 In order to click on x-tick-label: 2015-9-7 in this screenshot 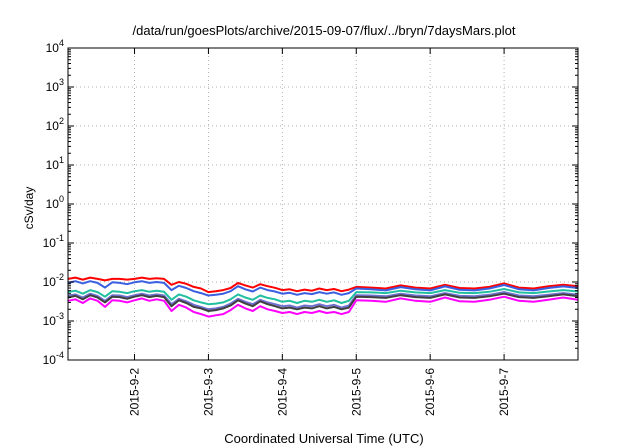, I will do `click(504, 392)`.